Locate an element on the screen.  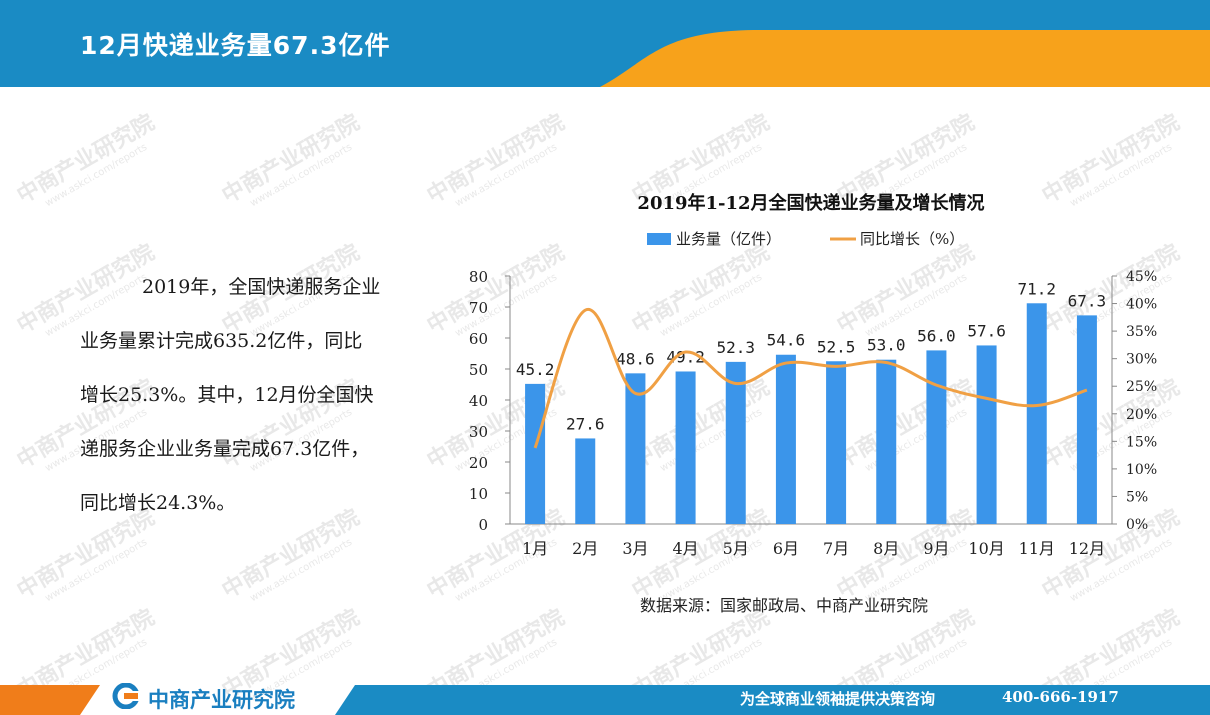
company-logo-text: 中商产业研究院 is located at coordinates (221, 700).